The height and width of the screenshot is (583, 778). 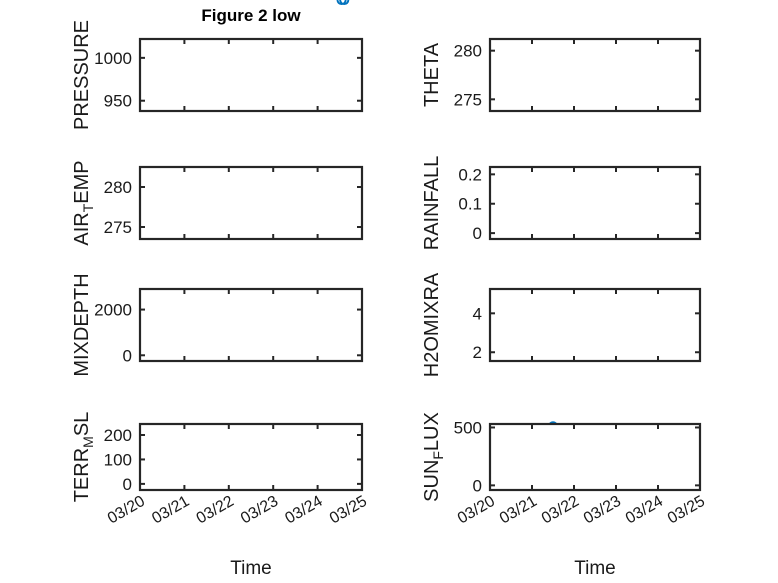 I want to click on y-axis-label-theta: THETA, so click(x=432, y=74).